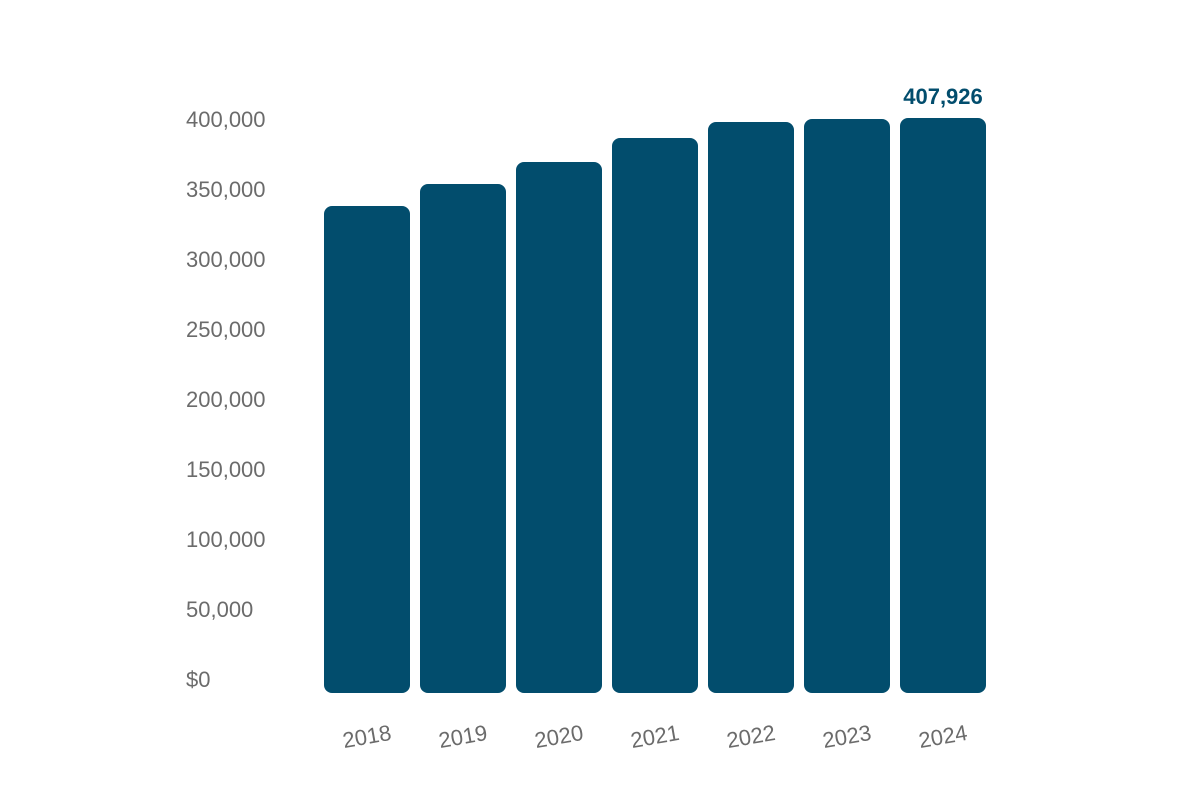 The height and width of the screenshot is (800, 1200). I want to click on bar-2020, so click(559, 427).